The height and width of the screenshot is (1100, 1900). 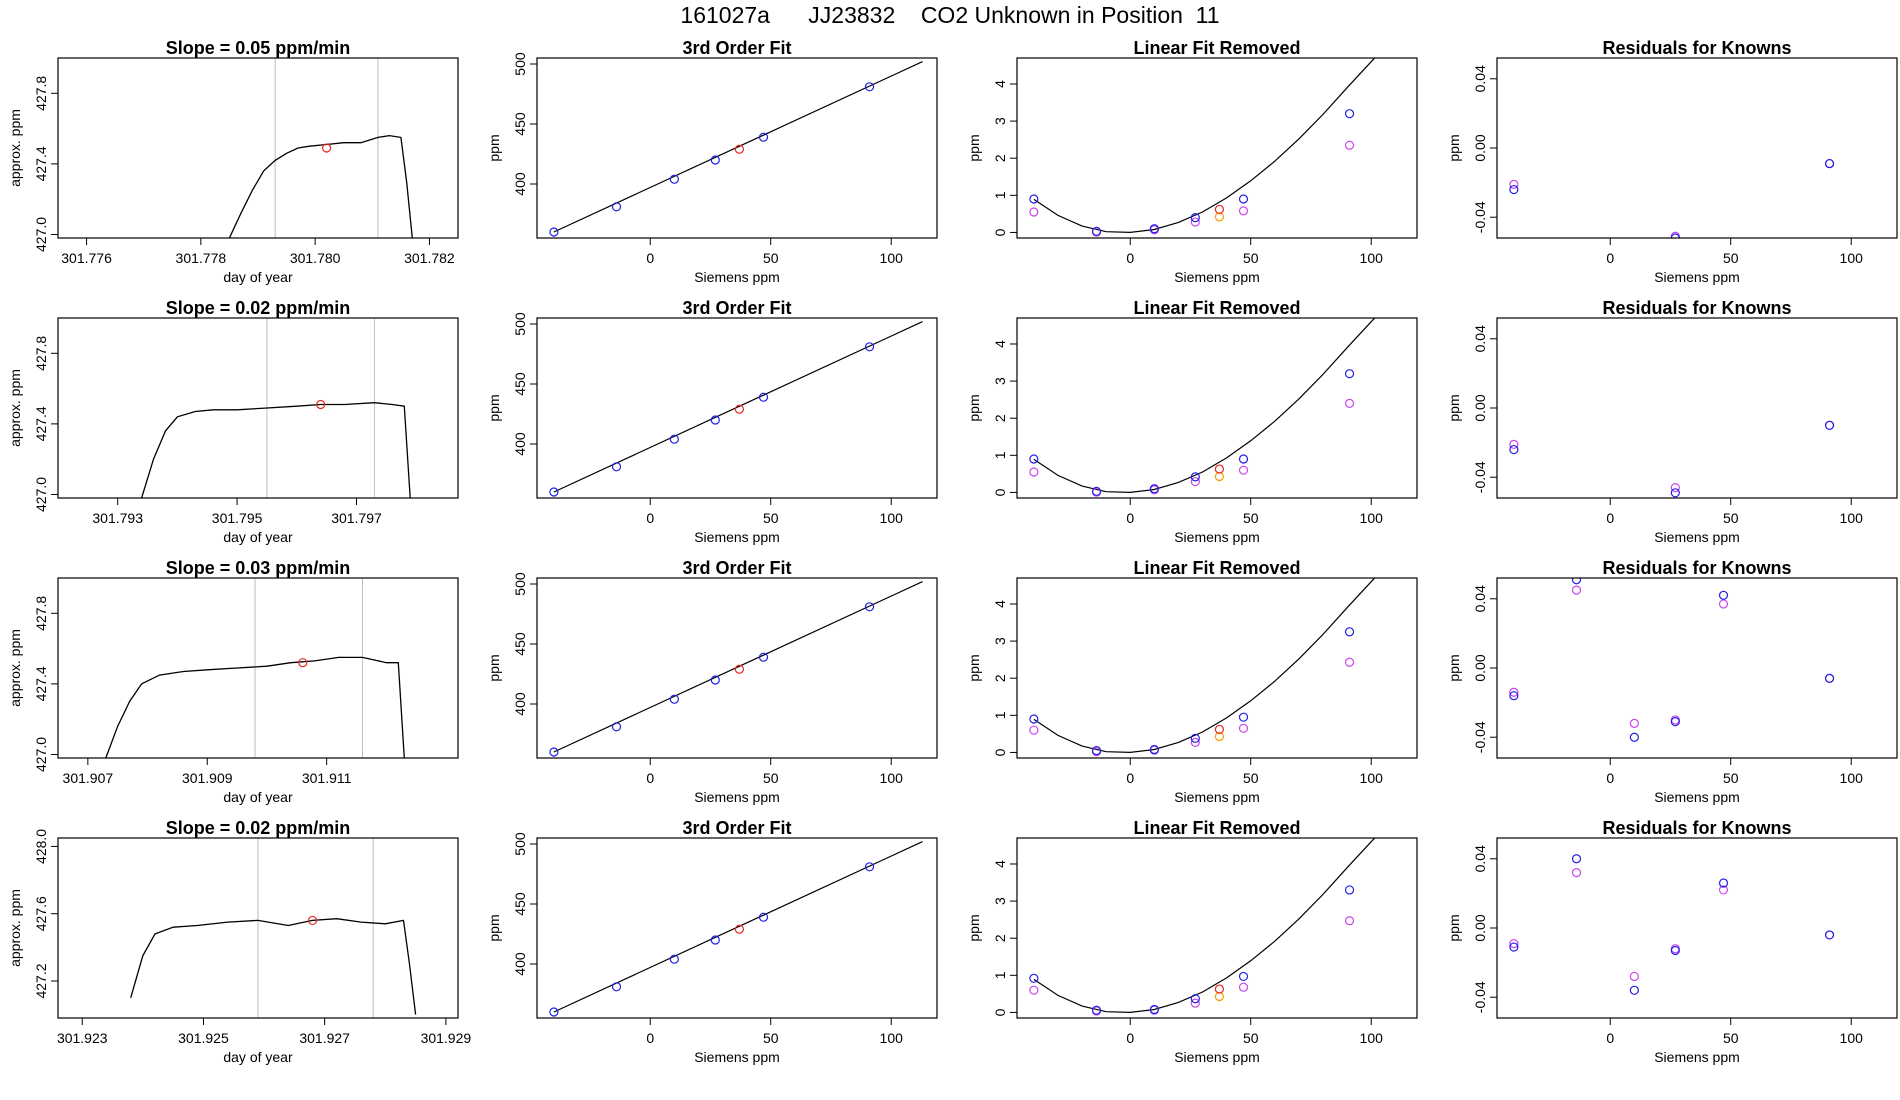 What do you see at coordinates (1697, 797) in the screenshot?
I see `x-axis-label: Siemens ppm` at bounding box center [1697, 797].